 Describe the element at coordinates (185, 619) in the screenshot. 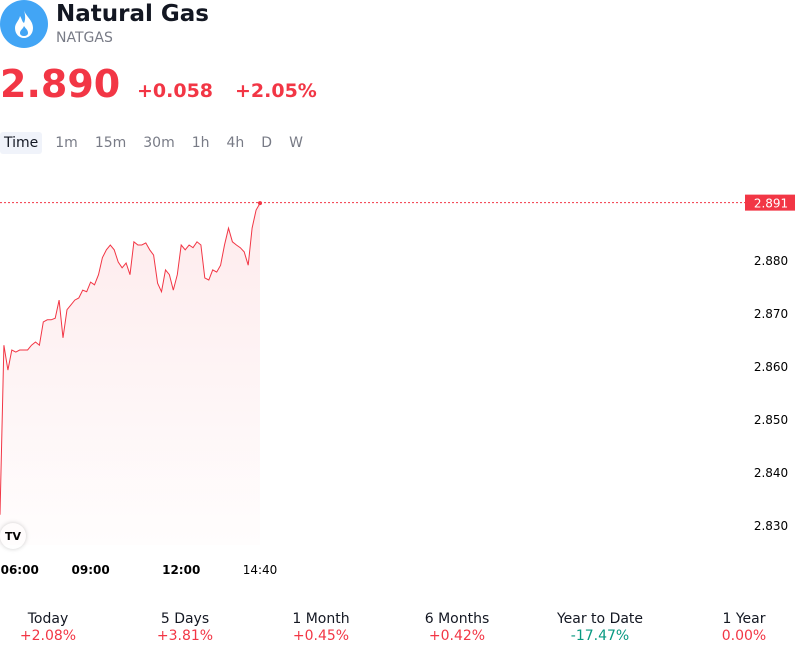

I see `performance-label: 5 Days` at that location.